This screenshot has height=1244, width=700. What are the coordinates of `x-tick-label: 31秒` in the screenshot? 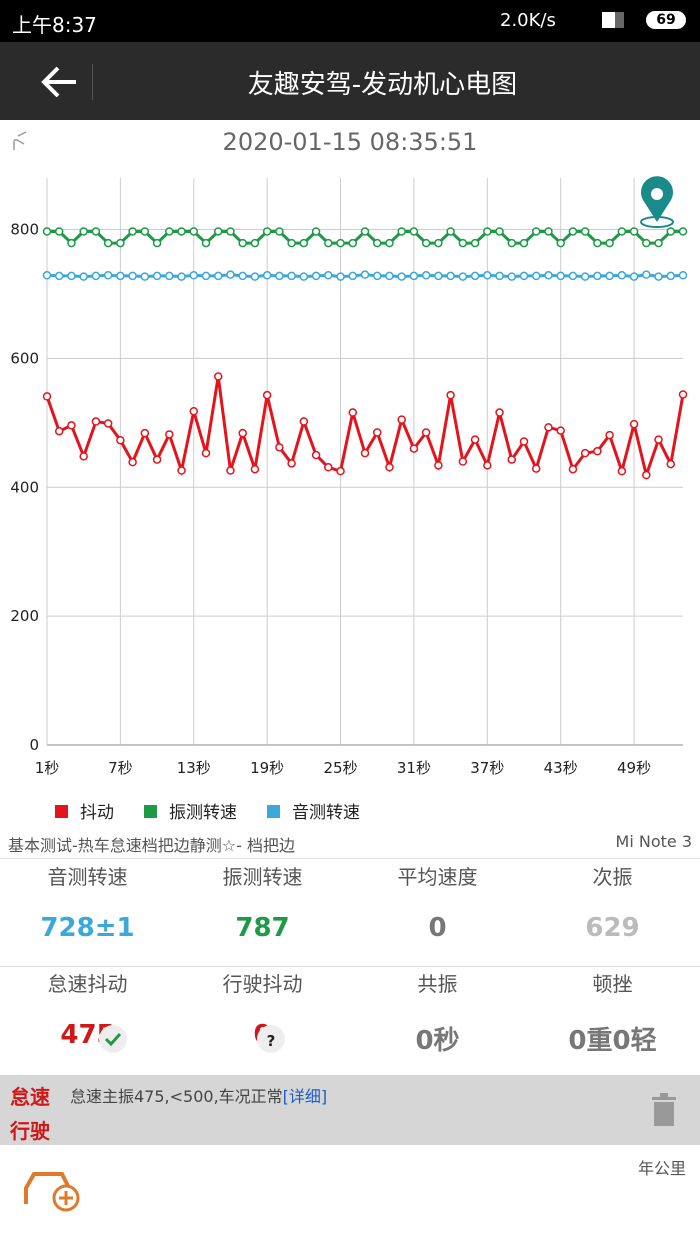 It's located at (414, 768).